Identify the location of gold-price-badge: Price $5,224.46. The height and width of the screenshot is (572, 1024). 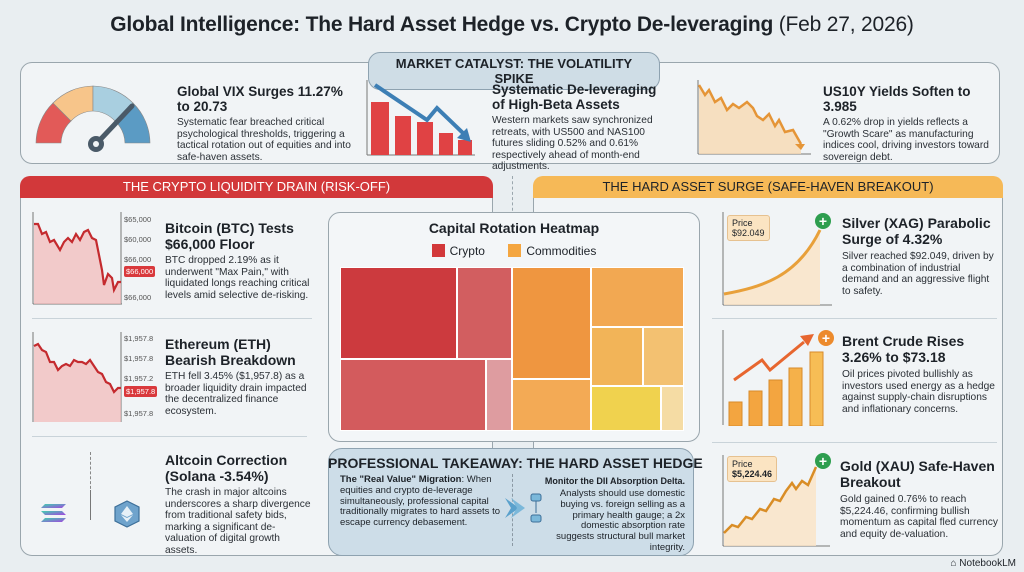
(752, 469).